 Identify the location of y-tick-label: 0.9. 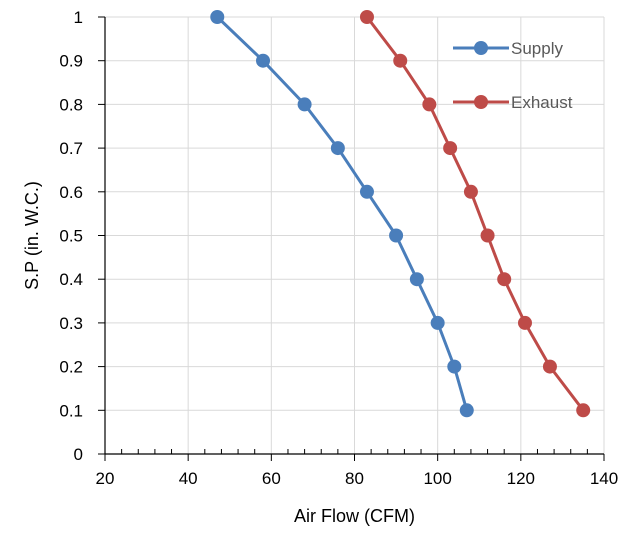
(71, 61).